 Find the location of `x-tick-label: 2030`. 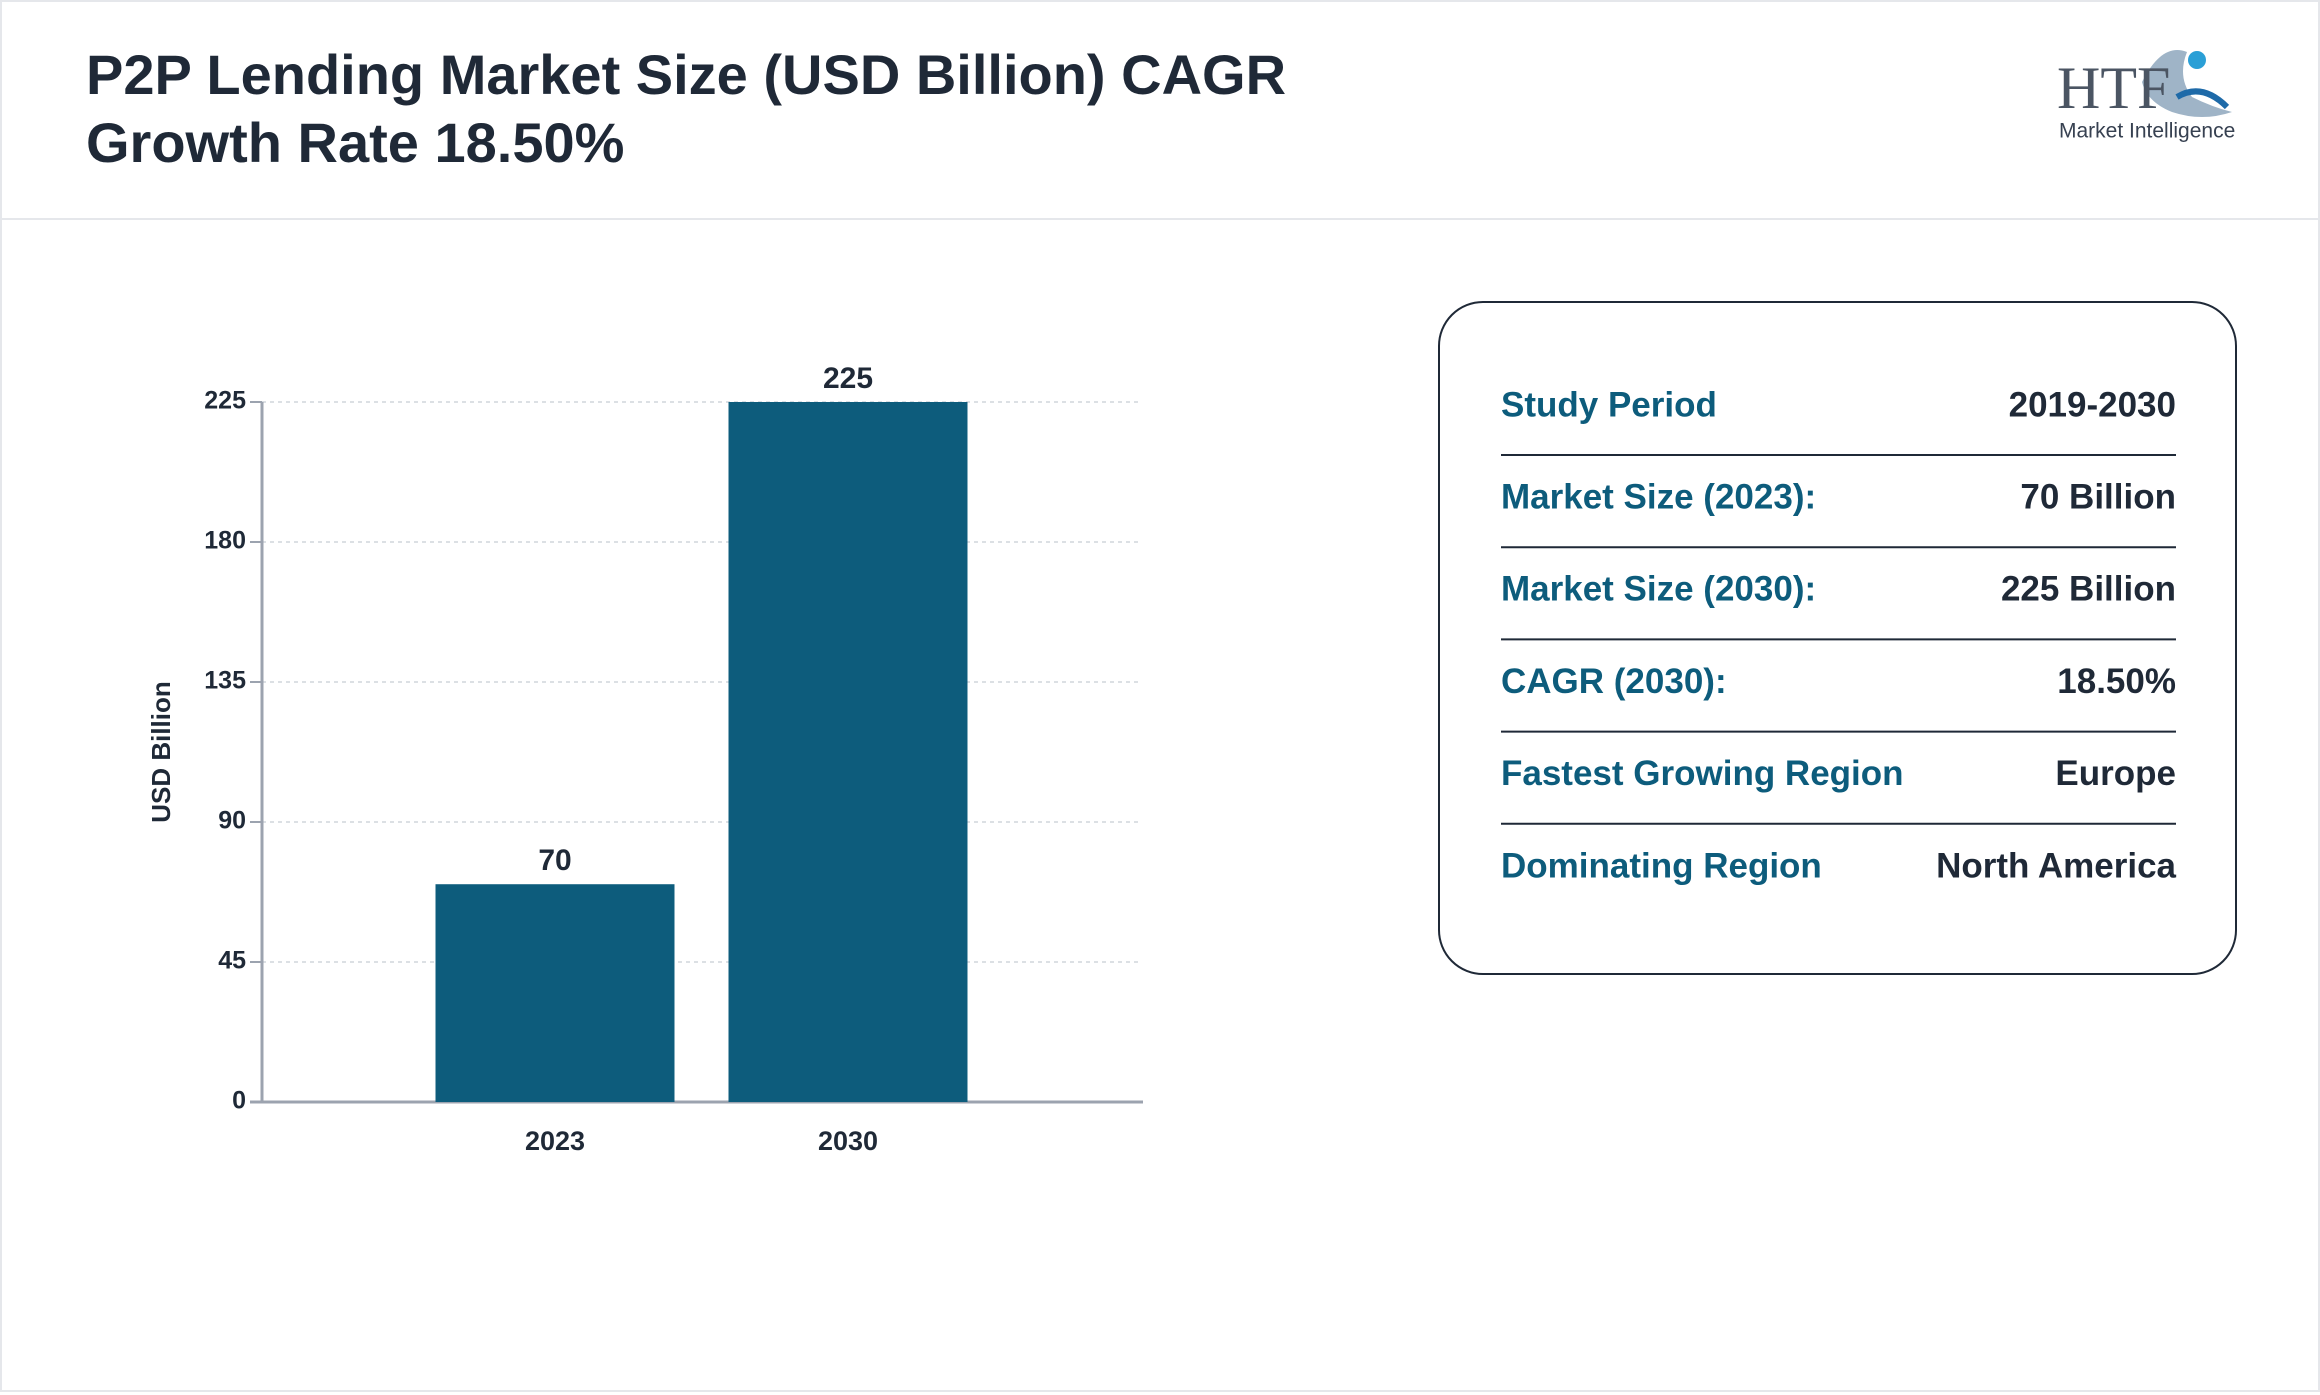

x-tick-label: 2030 is located at coordinates (848, 1141).